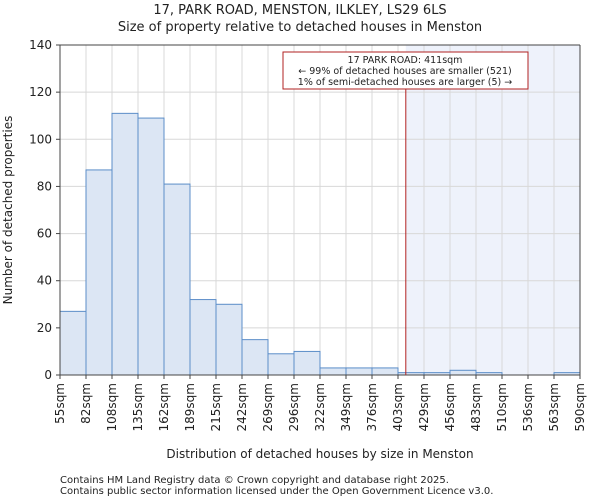 This screenshot has width=600, height=500. Describe the element at coordinates (580, 407) in the screenshot. I see `x-tick-label: 590sqm` at that location.